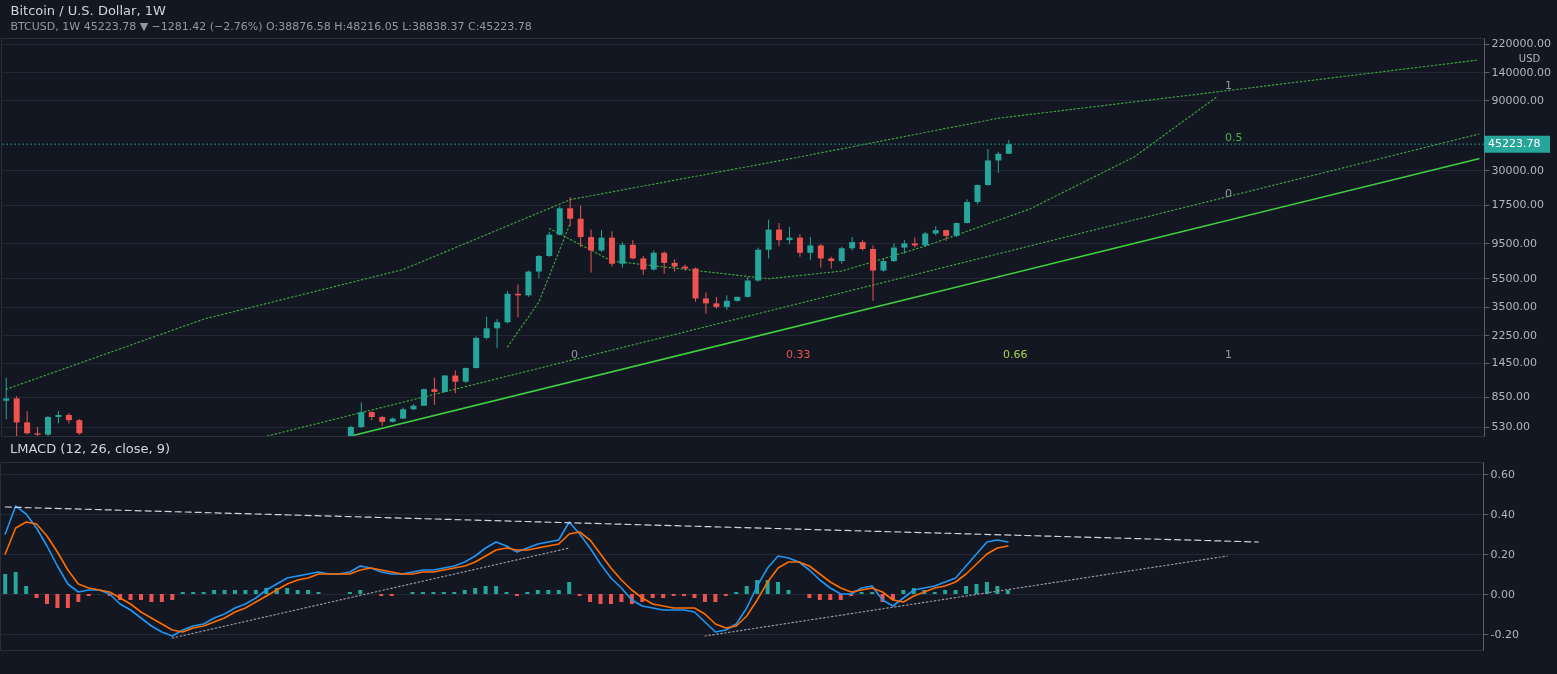  What do you see at coordinates (1502, 474) in the screenshot?
I see `y-tick-label: 0.60` at bounding box center [1502, 474].